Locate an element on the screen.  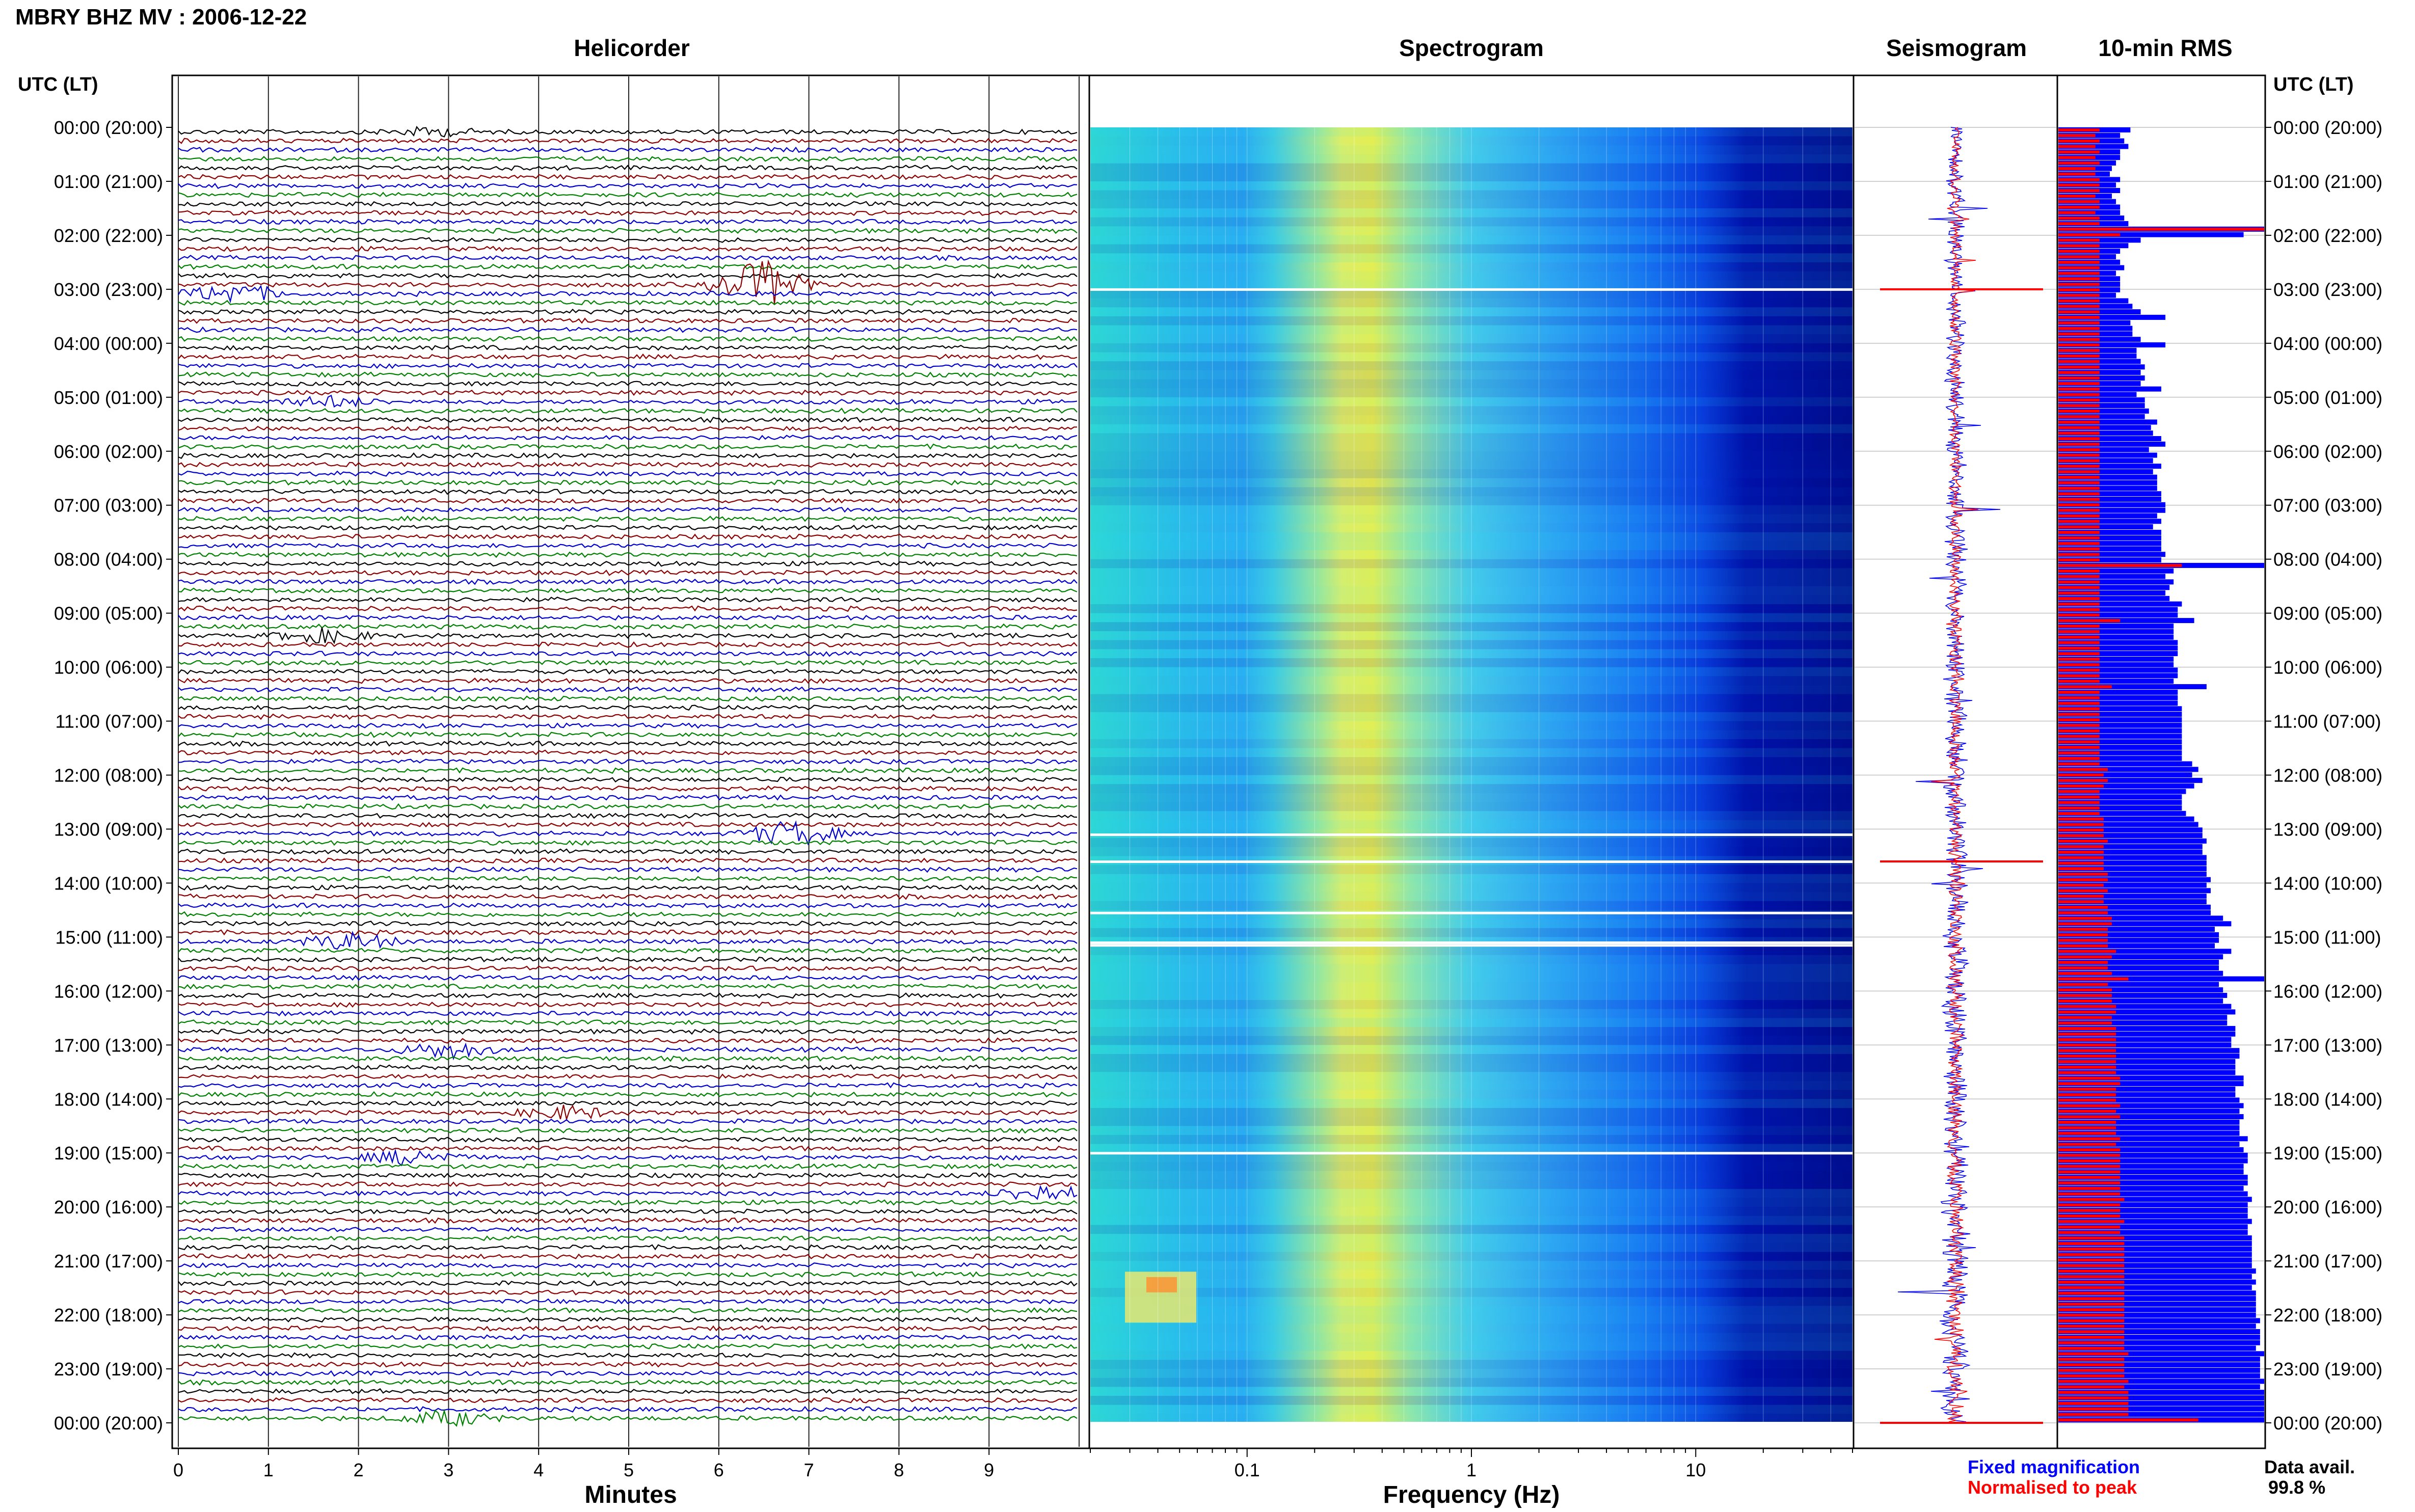
frequency-axis-label: Frequency (Hz) is located at coordinates (1471, 1494).